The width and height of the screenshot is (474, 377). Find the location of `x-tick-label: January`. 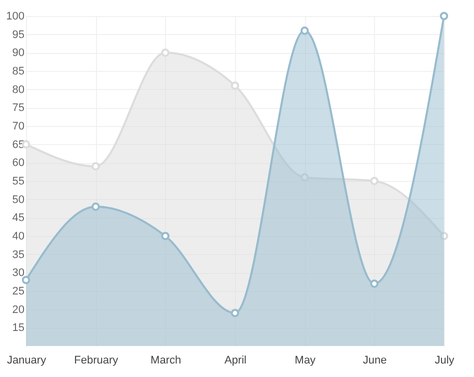

x-tick-label: January is located at coordinates (26, 360).